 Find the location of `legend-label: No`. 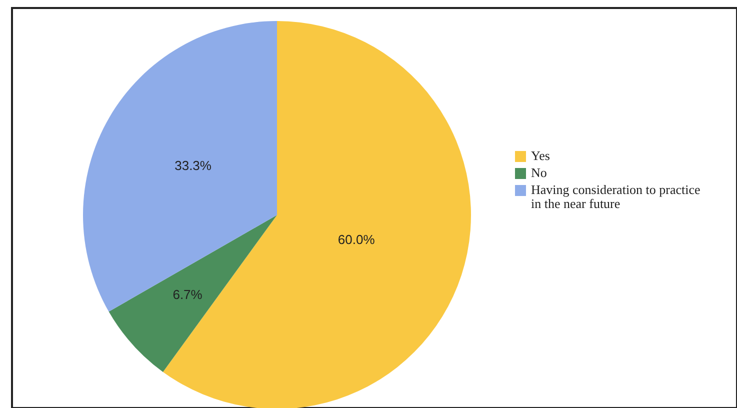

legend-label: No is located at coordinates (539, 172).